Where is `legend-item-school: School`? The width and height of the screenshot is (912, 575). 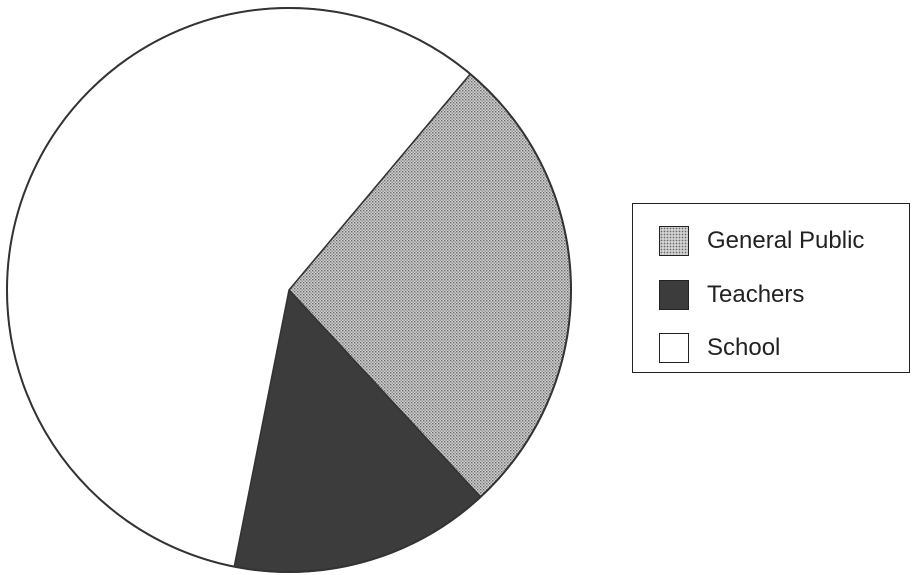 legend-item-school: School is located at coordinates (719, 348).